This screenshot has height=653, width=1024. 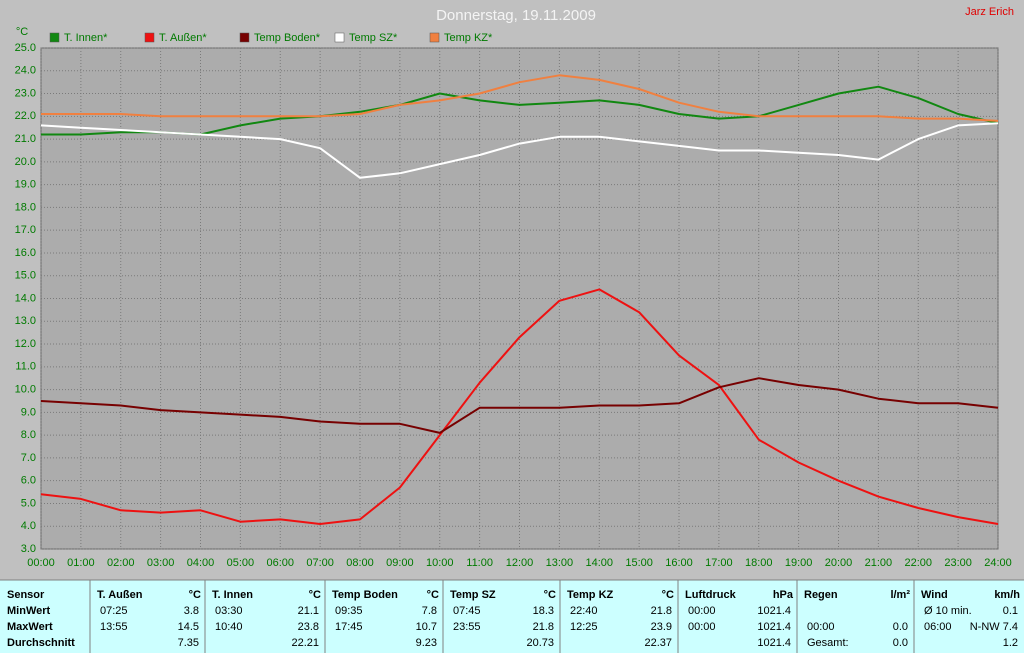 What do you see at coordinates (320, 563) in the screenshot?
I see `x-tick-label: 07:00` at bounding box center [320, 563].